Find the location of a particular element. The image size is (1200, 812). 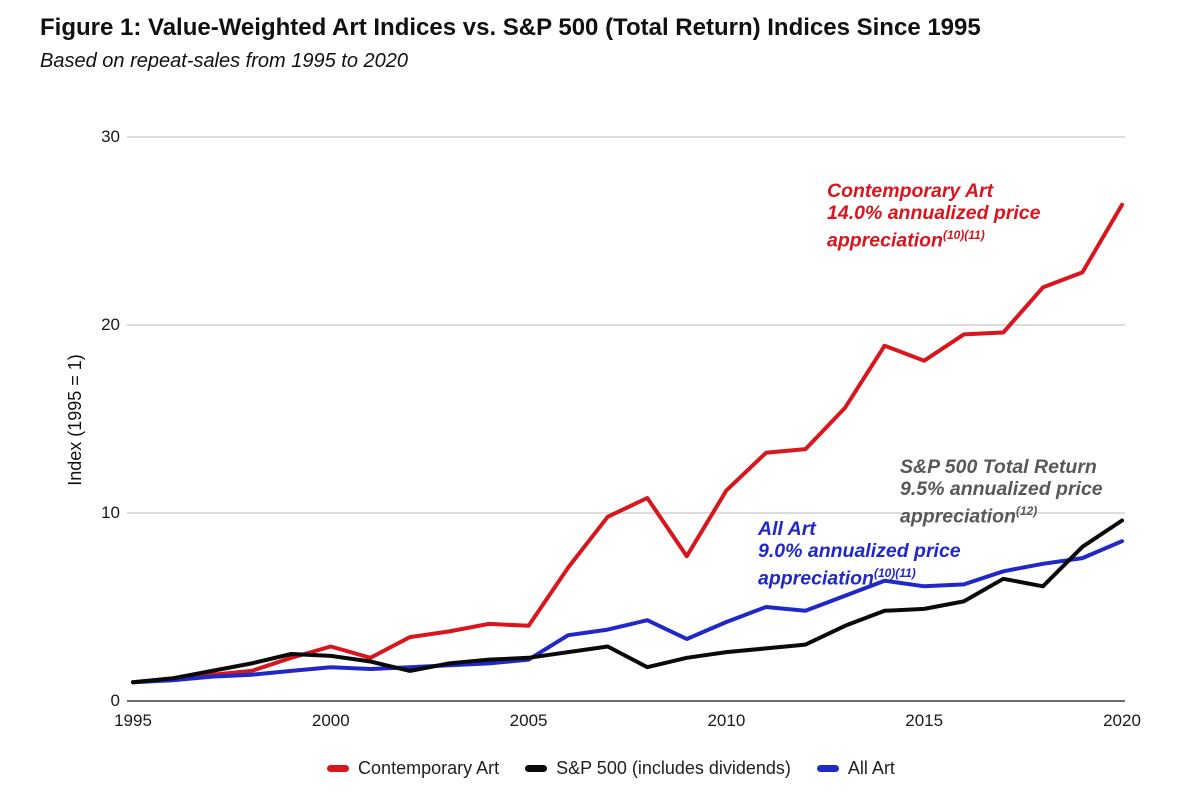

series-line-all-art is located at coordinates (627, 612).